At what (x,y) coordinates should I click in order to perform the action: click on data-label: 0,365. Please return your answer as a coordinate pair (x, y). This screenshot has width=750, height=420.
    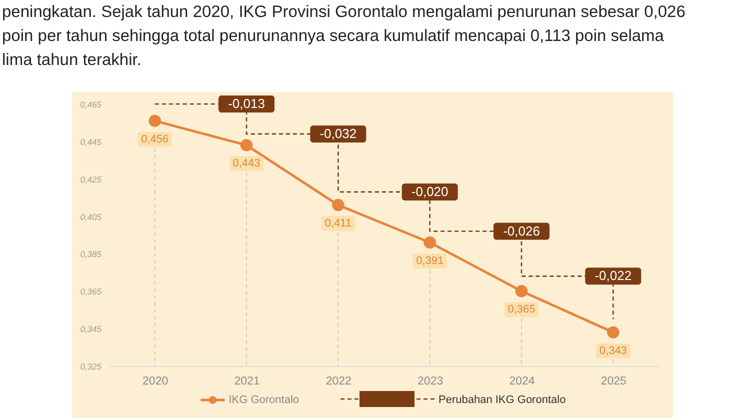
    Looking at the image, I should click on (522, 310).